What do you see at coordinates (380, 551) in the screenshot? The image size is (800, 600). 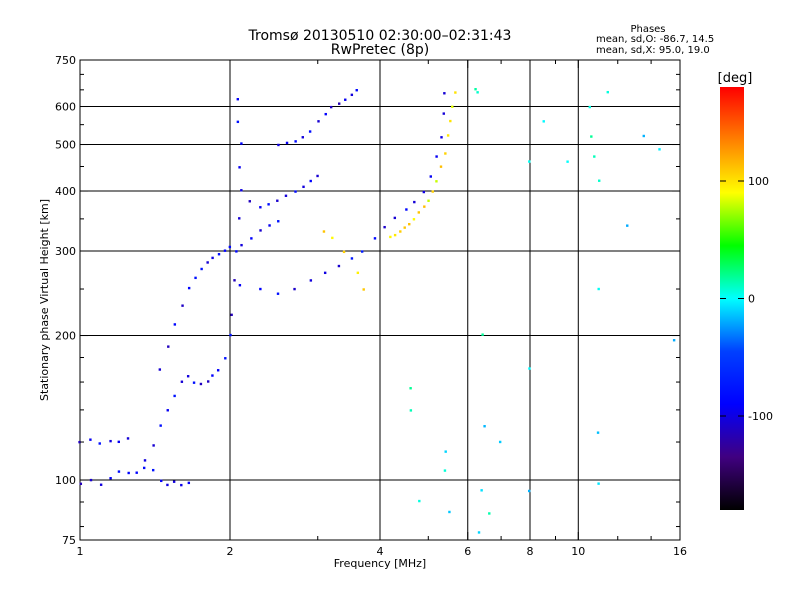 I see `x-tick-label: 4` at bounding box center [380, 551].